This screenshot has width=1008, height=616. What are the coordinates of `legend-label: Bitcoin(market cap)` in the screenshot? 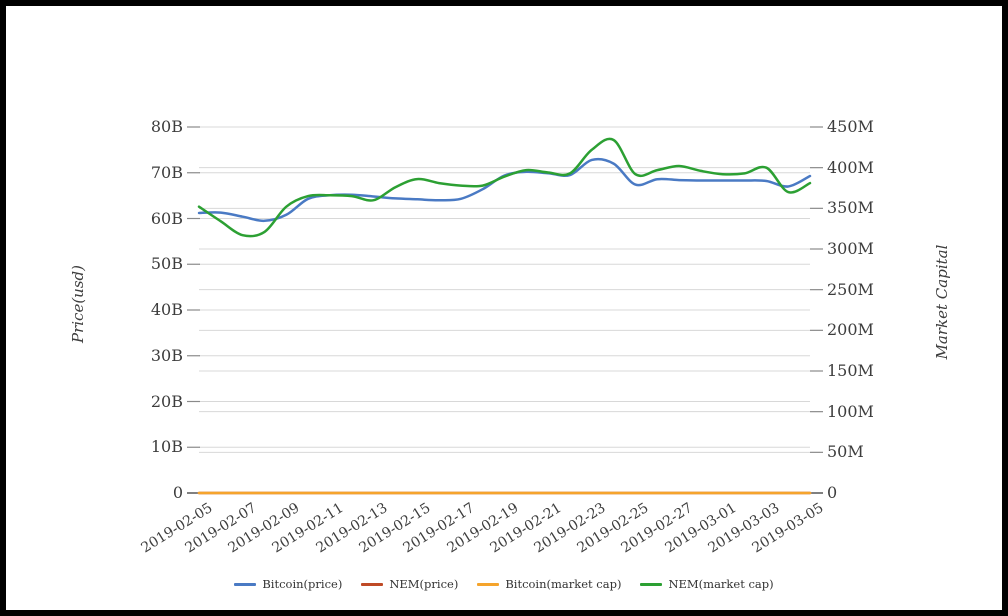 It's located at (563, 584).